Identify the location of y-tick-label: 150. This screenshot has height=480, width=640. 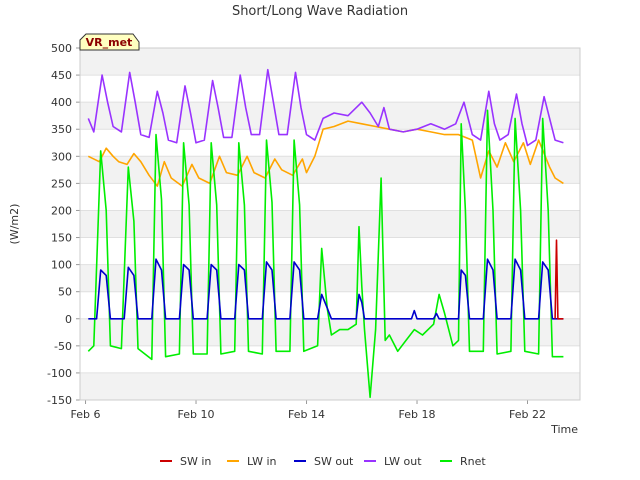
(61, 238).